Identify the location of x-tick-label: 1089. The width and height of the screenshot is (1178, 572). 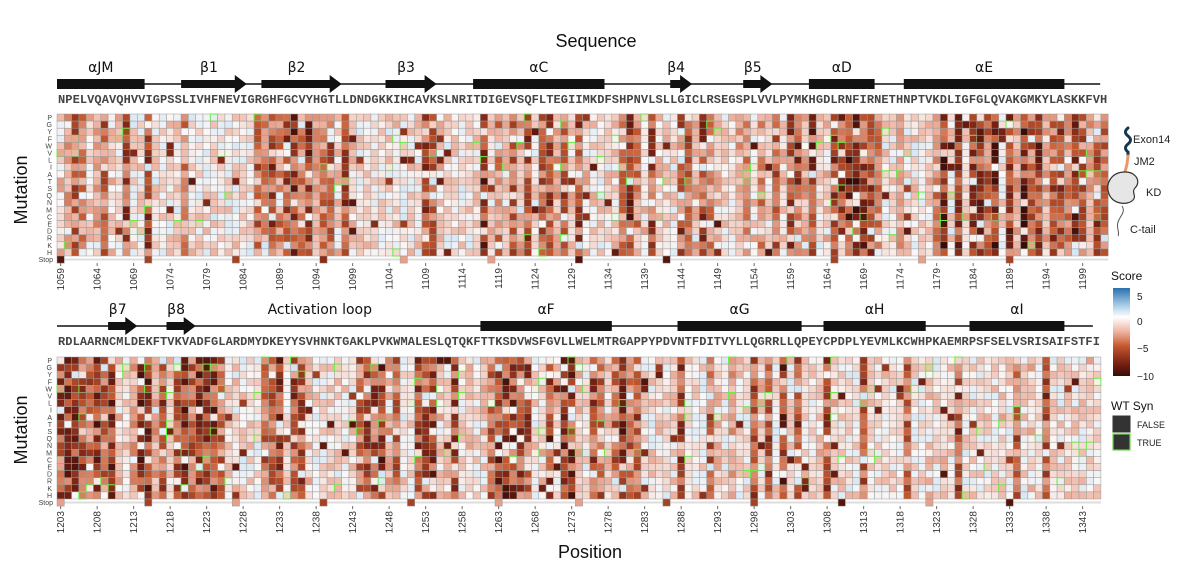
(280, 279).